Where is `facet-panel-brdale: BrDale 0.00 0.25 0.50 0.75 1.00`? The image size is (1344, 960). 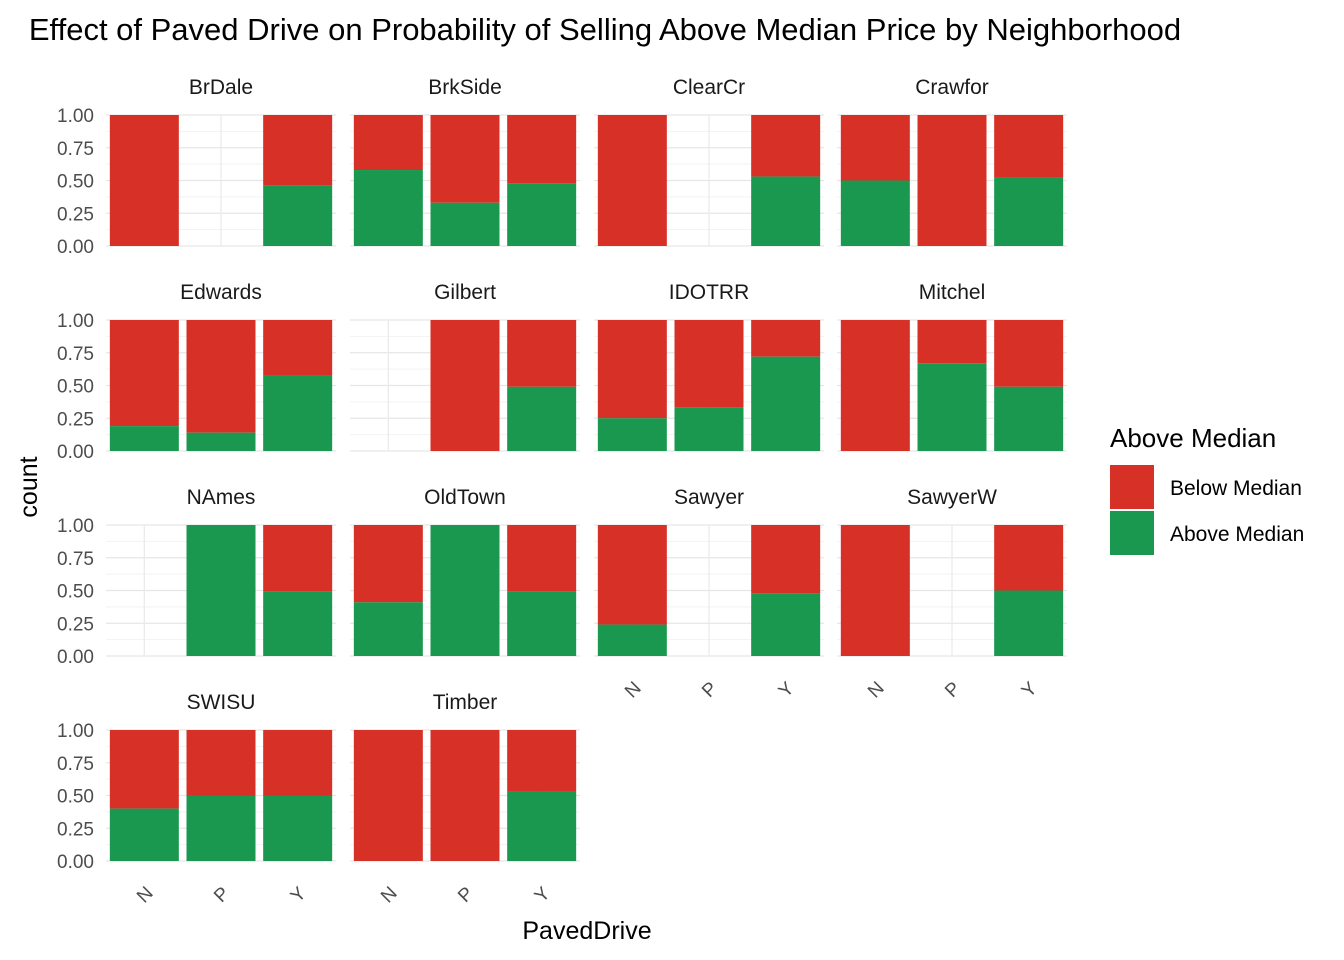 facet-panel-brdale: BrDale 0.00 0.25 0.50 0.75 1.00 is located at coordinates (196, 167).